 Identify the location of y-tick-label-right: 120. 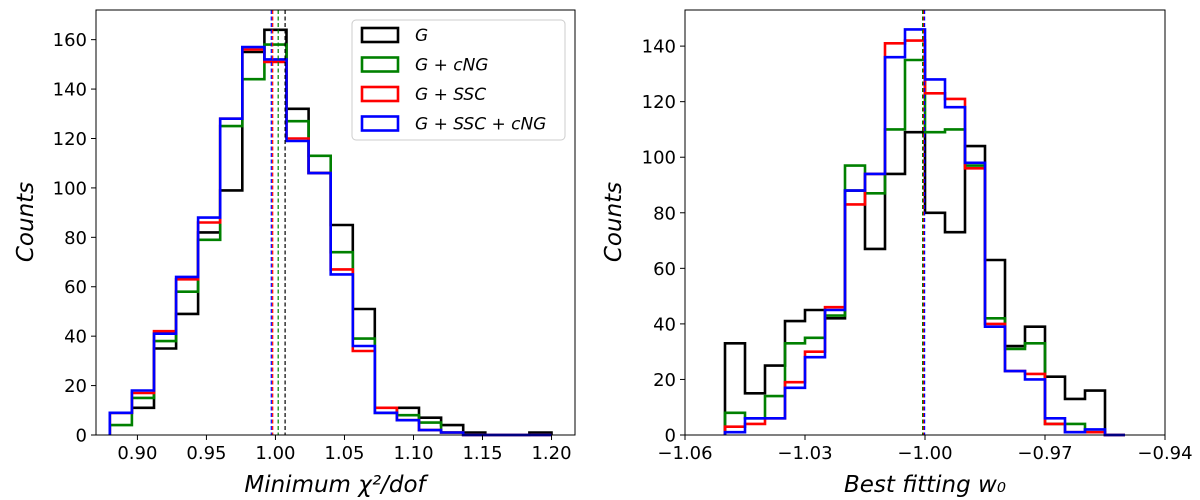
(659, 102).